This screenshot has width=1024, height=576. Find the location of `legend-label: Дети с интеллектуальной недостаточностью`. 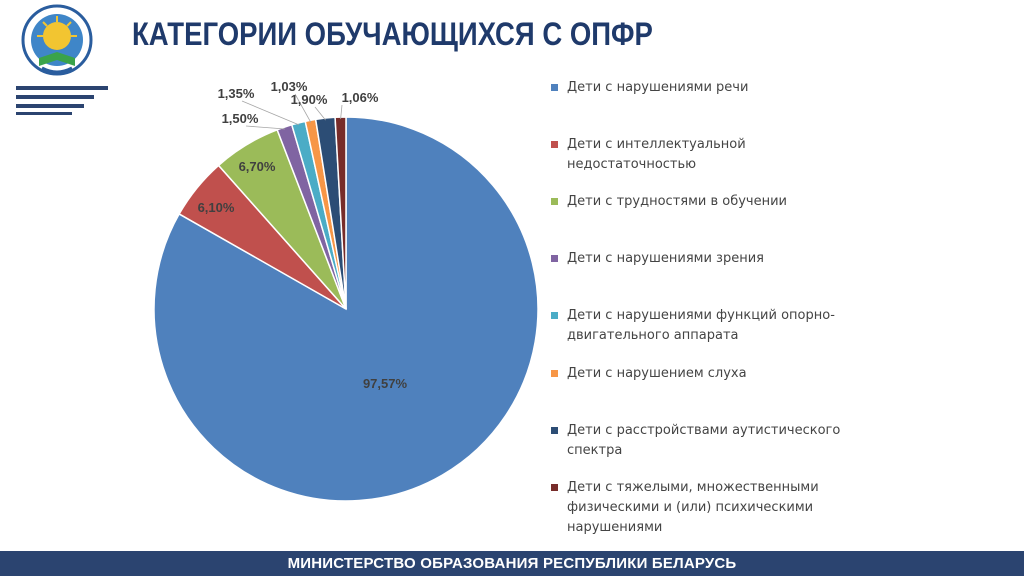

legend-label: Дети с интеллектуальной недостаточностью is located at coordinates (656, 154).